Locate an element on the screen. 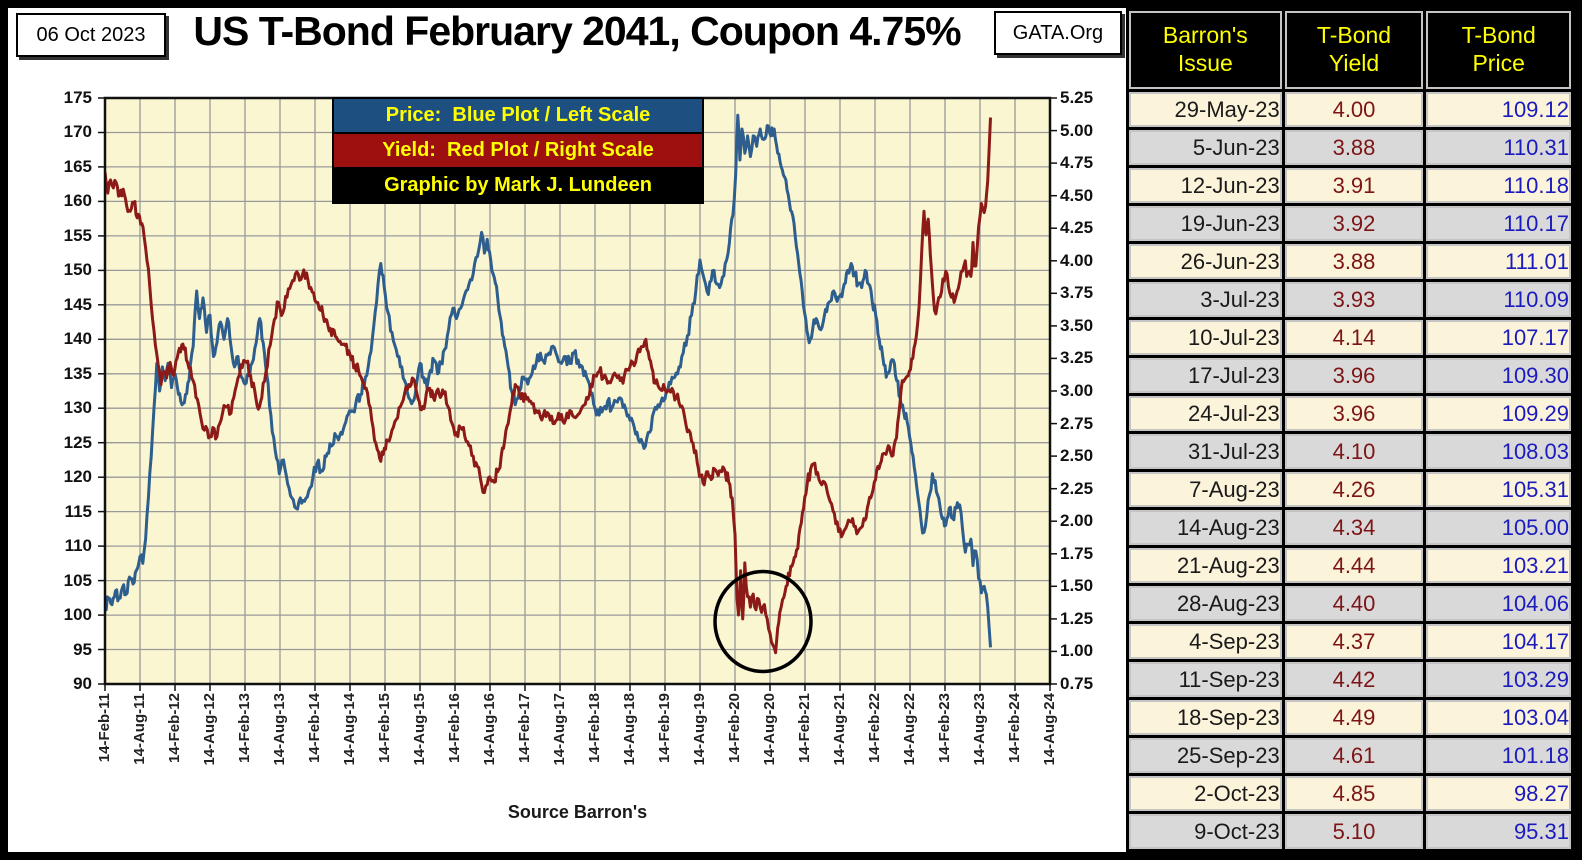 This screenshot has width=1582, height=860. right-axis-tick-label: 1.75 is located at coordinates (1077, 553).